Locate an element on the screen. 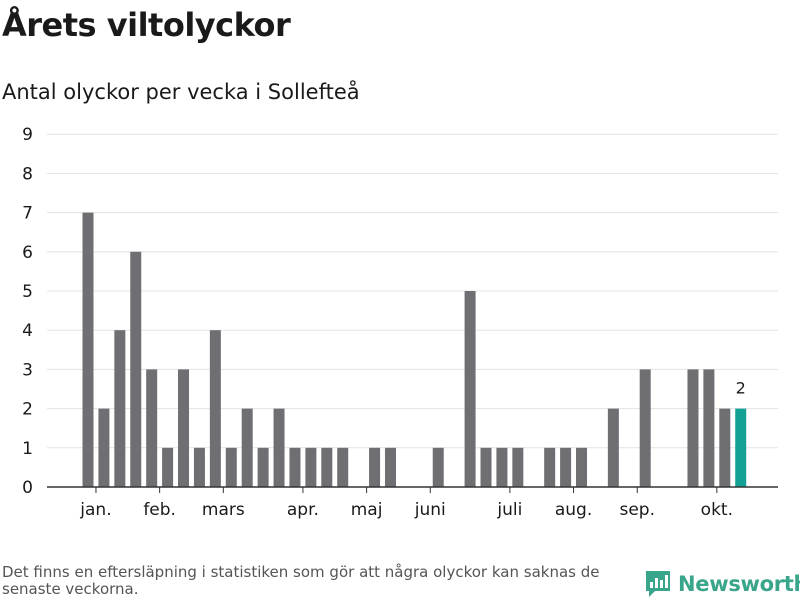 The width and height of the screenshot is (800, 600). y-tick-label: 4 is located at coordinates (27, 331).